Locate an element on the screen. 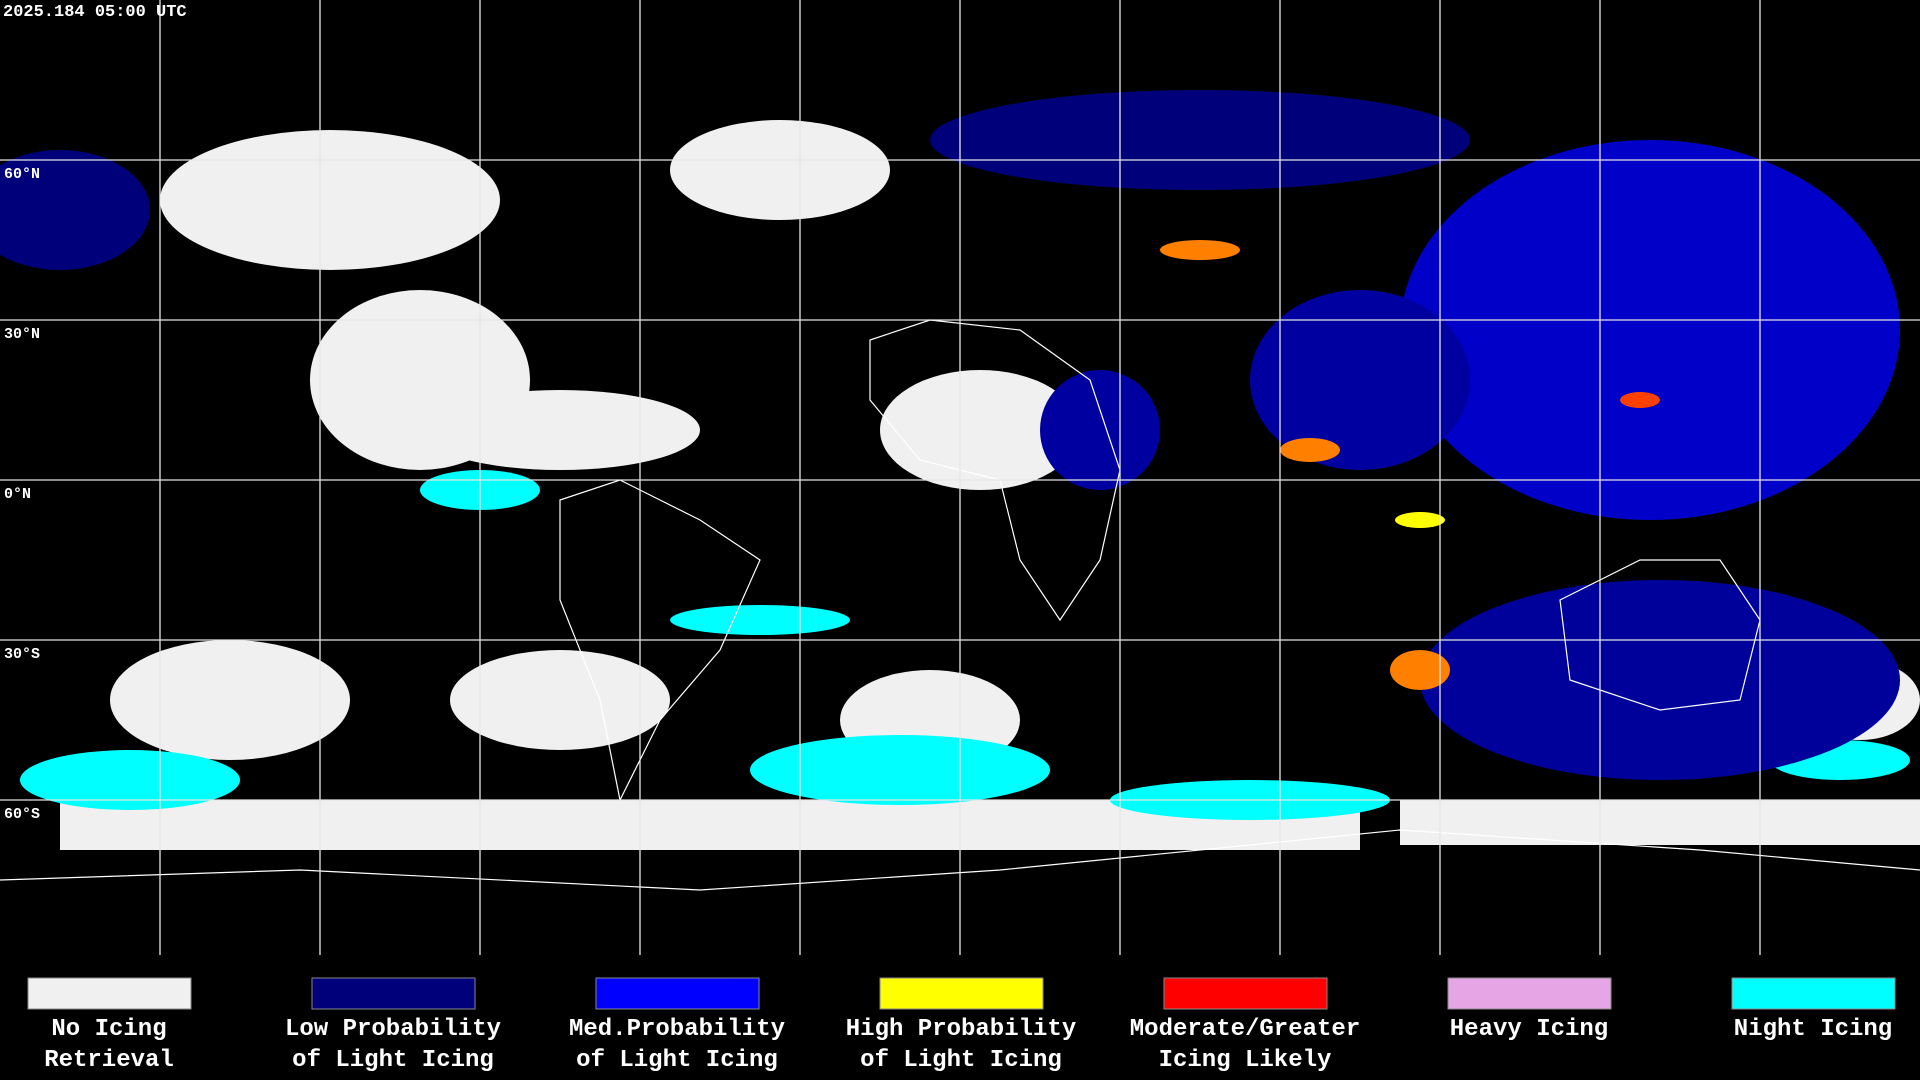 The height and width of the screenshot is (1080, 1920). legend-label: Moderate/Greater is located at coordinates (1245, 1029).